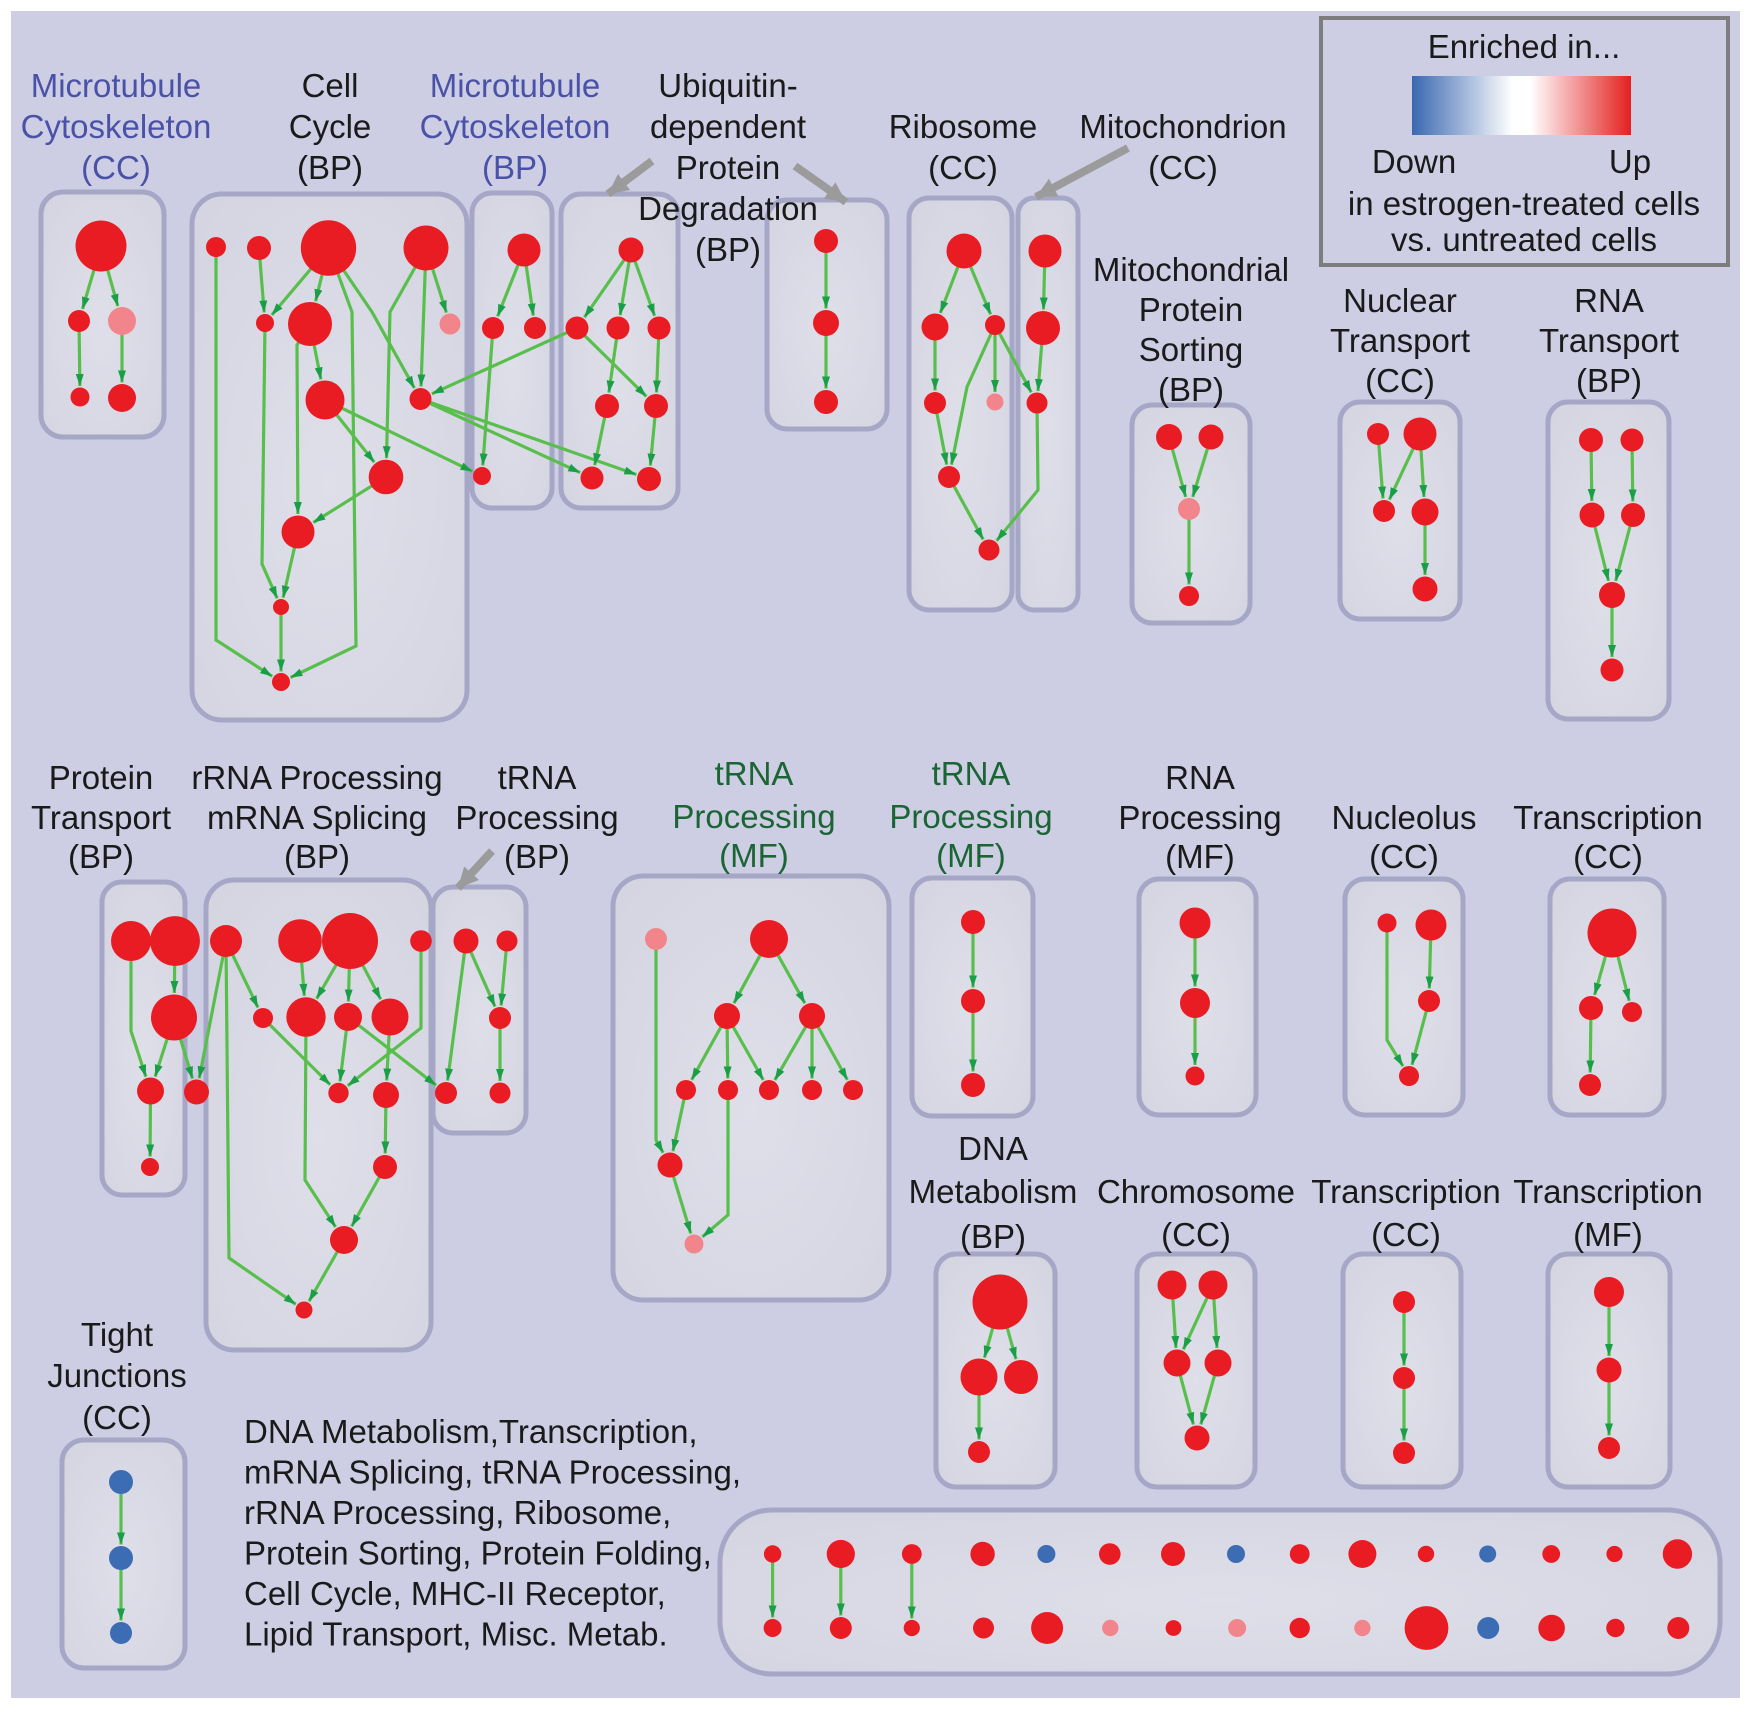 The image size is (1750, 1715). Describe the element at coordinates (993, 1148) in the screenshot. I see `svg-text: DNA` at that location.